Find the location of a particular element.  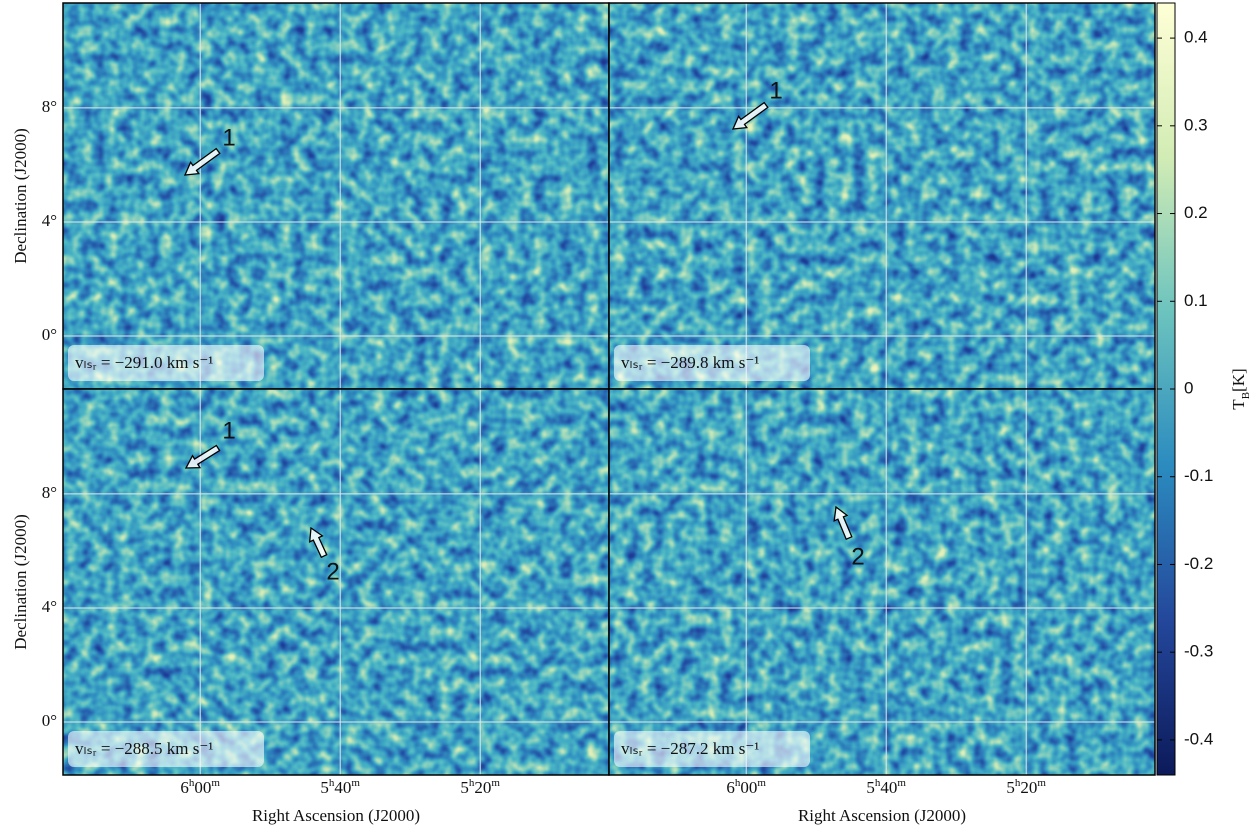

panel-label: vₗₛᵣ = −287.2 km s⁻¹ is located at coordinates (690, 748).